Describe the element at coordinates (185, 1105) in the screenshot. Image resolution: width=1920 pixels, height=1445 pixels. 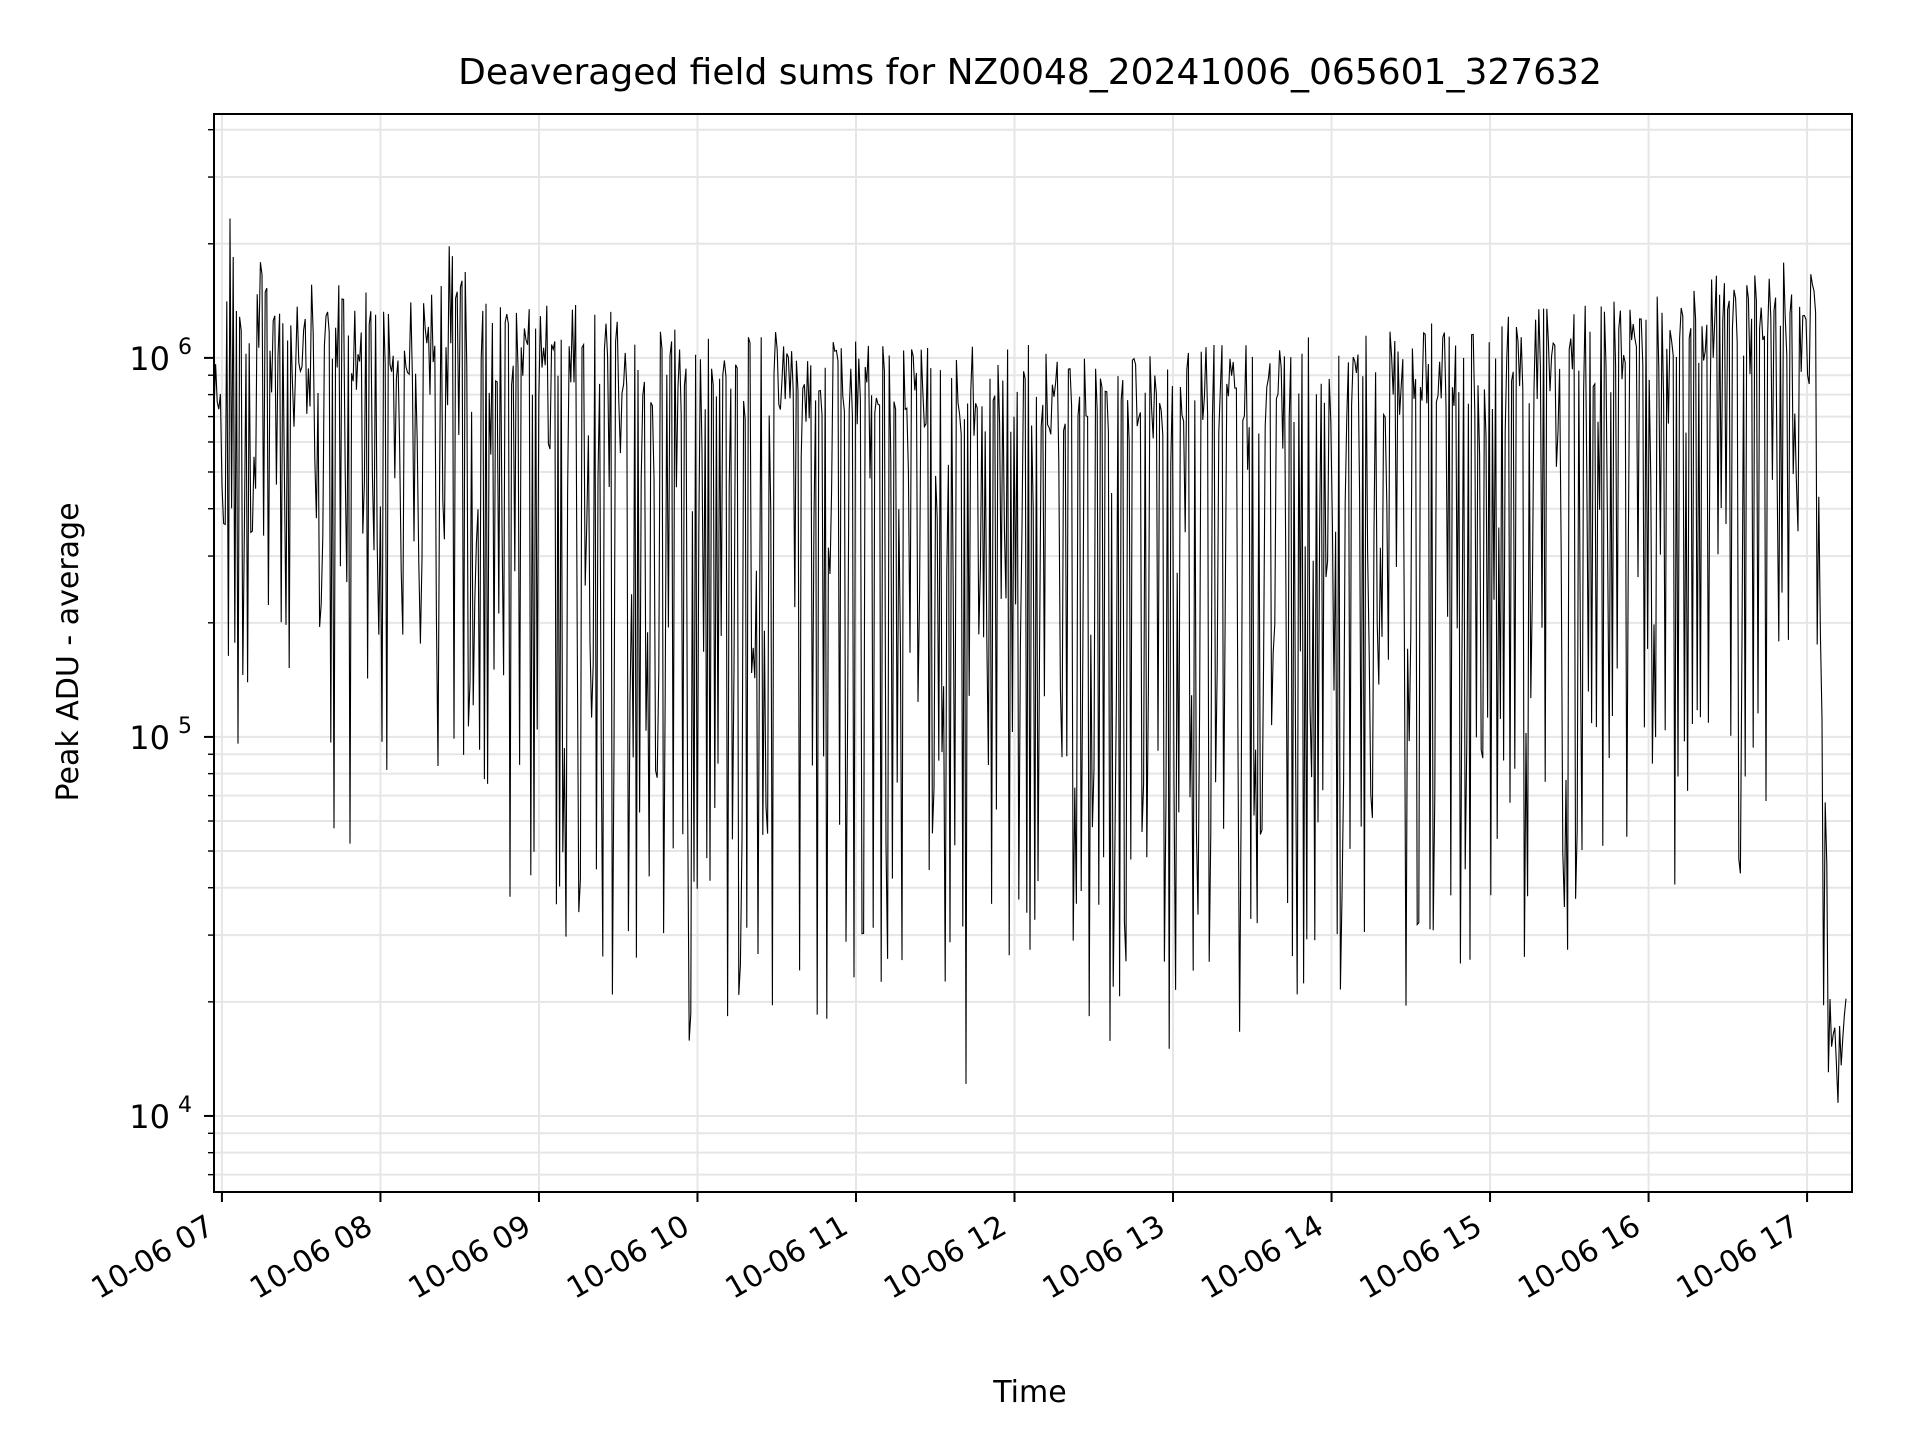
I see `y-tick-label-exponent: 4` at that location.